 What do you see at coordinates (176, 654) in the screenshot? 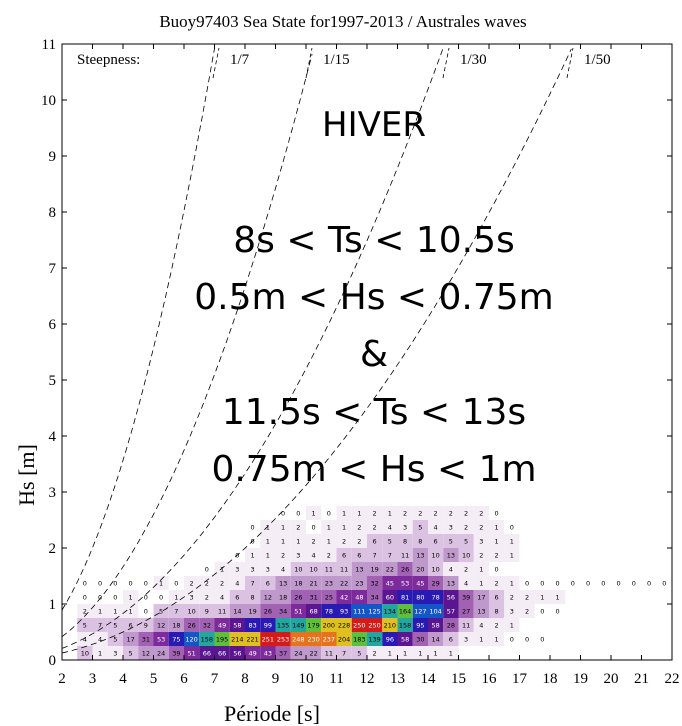
I see `cell-count: 39` at bounding box center [176, 654].